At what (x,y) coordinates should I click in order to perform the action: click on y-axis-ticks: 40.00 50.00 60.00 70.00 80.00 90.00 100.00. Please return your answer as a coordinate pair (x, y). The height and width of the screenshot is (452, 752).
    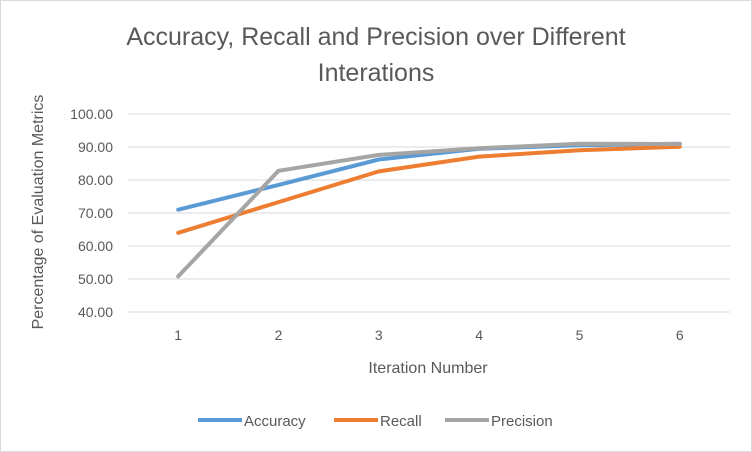
    Looking at the image, I should click on (91, 213).